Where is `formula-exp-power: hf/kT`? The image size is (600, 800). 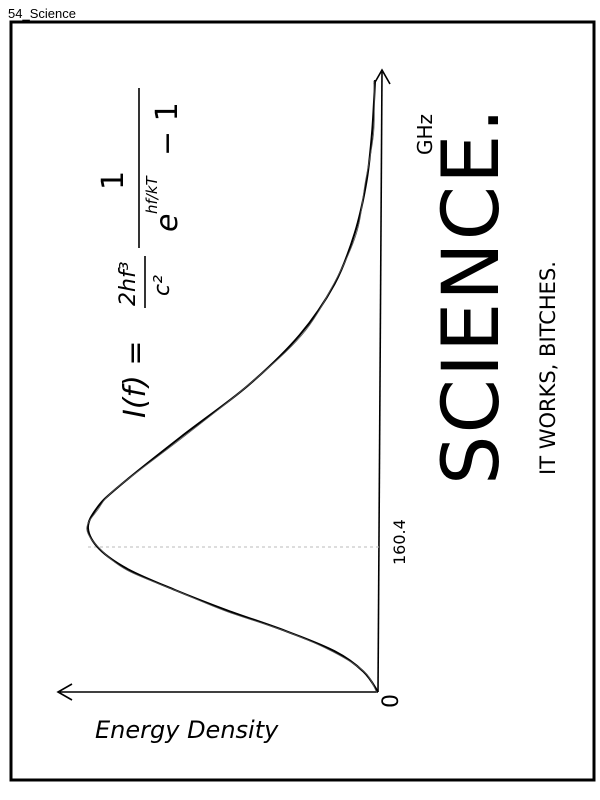
formula-exp-power: hf/kT is located at coordinates (152, 194).